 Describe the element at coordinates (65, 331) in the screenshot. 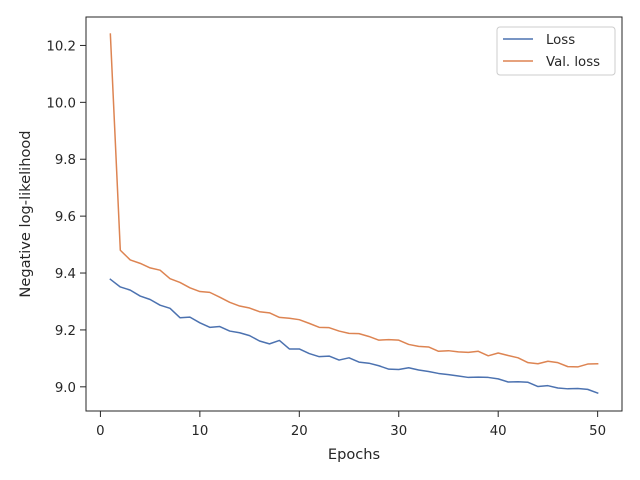

I see `y-tick-label: 9.2` at that location.